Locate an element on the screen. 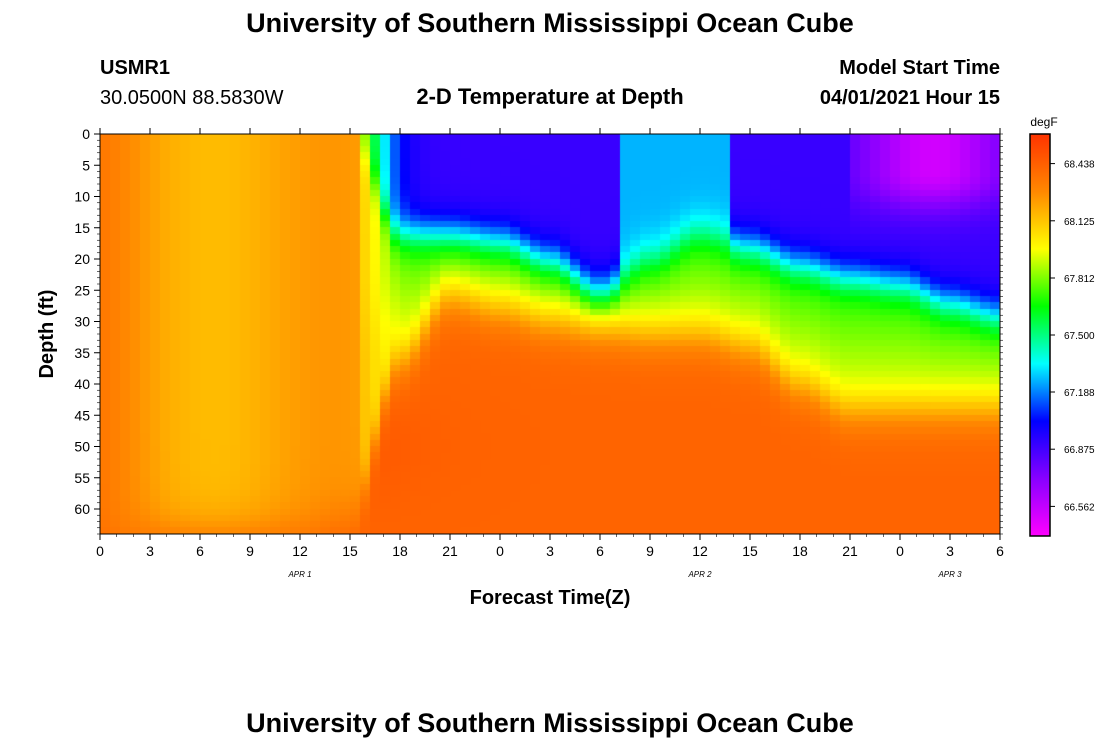 This screenshot has height=750, width=1100. y-tick-label: 25 is located at coordinates (82, 290).